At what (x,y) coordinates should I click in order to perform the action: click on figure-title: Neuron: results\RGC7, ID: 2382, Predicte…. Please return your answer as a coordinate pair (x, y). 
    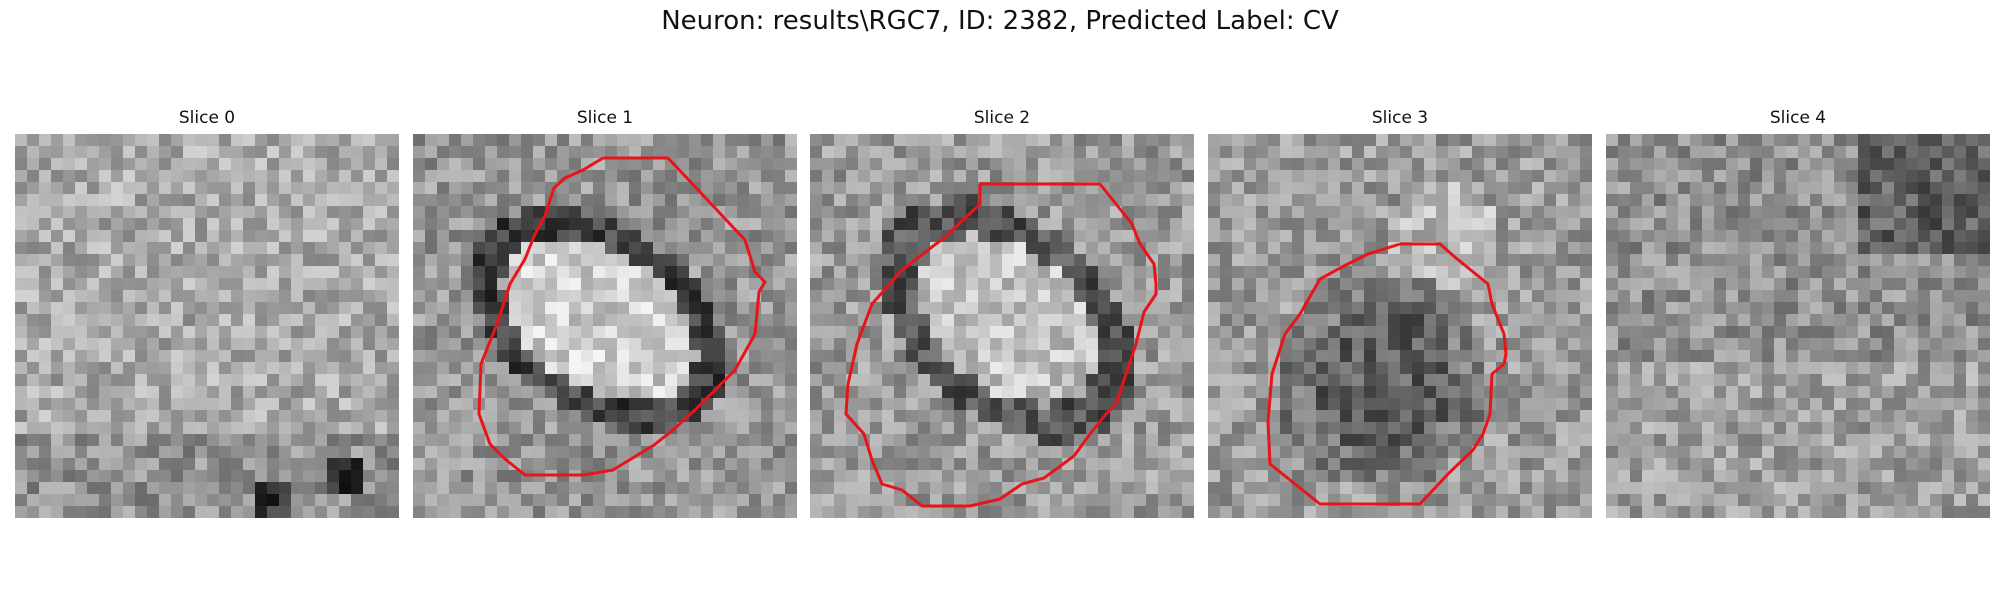
    Looking at the image, I should click on (1000, 21).